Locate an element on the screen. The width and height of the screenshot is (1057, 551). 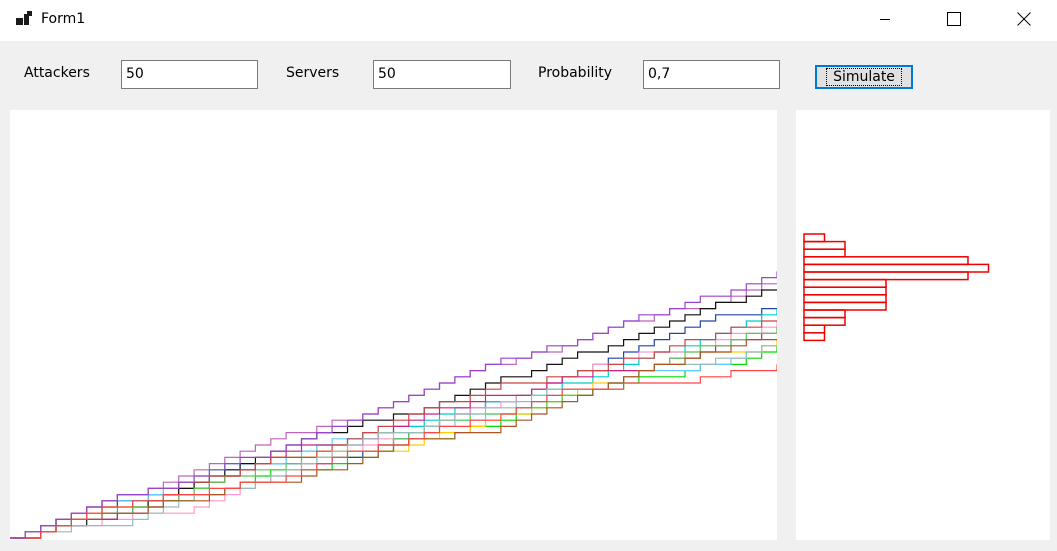
close-button is located at coordinates (1024, 19).